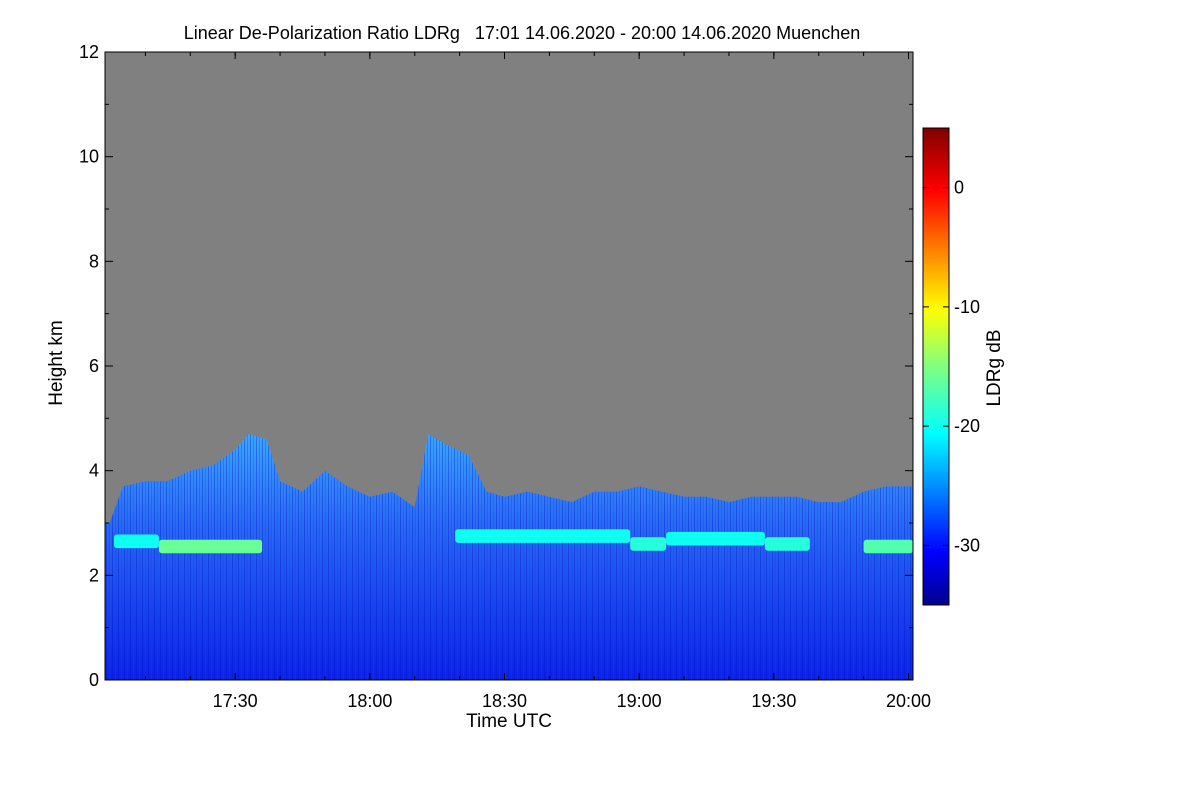  I want to click on colorbar-gradient, so click(936, 366).